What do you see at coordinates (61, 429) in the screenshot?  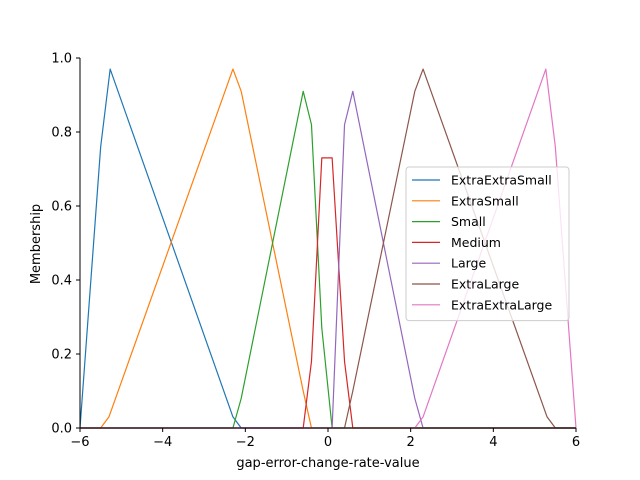 I see `y-tick-label: 0.0` at bounding box center [61, 429].